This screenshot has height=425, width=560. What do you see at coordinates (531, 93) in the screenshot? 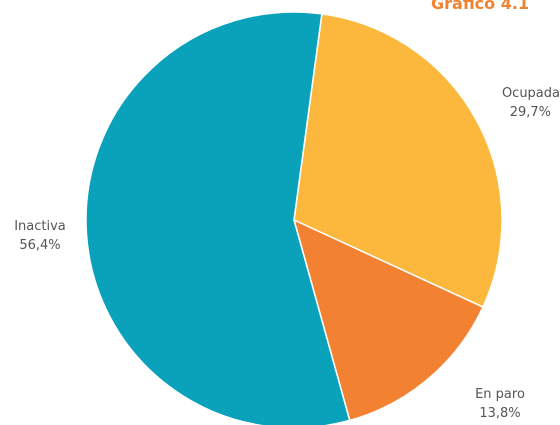
I see `slice-label: Ocupada` at bounding box center [531, 93].